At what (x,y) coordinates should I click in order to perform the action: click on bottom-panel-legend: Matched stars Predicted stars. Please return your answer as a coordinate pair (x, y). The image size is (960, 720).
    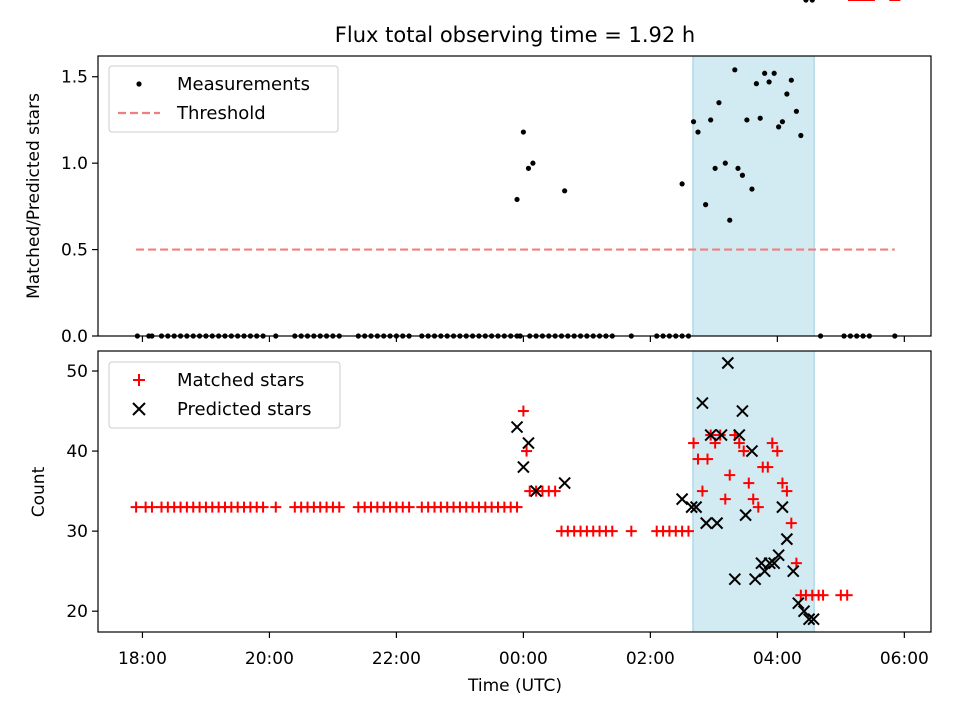
    Looking at the image, I should click on (224, 395).